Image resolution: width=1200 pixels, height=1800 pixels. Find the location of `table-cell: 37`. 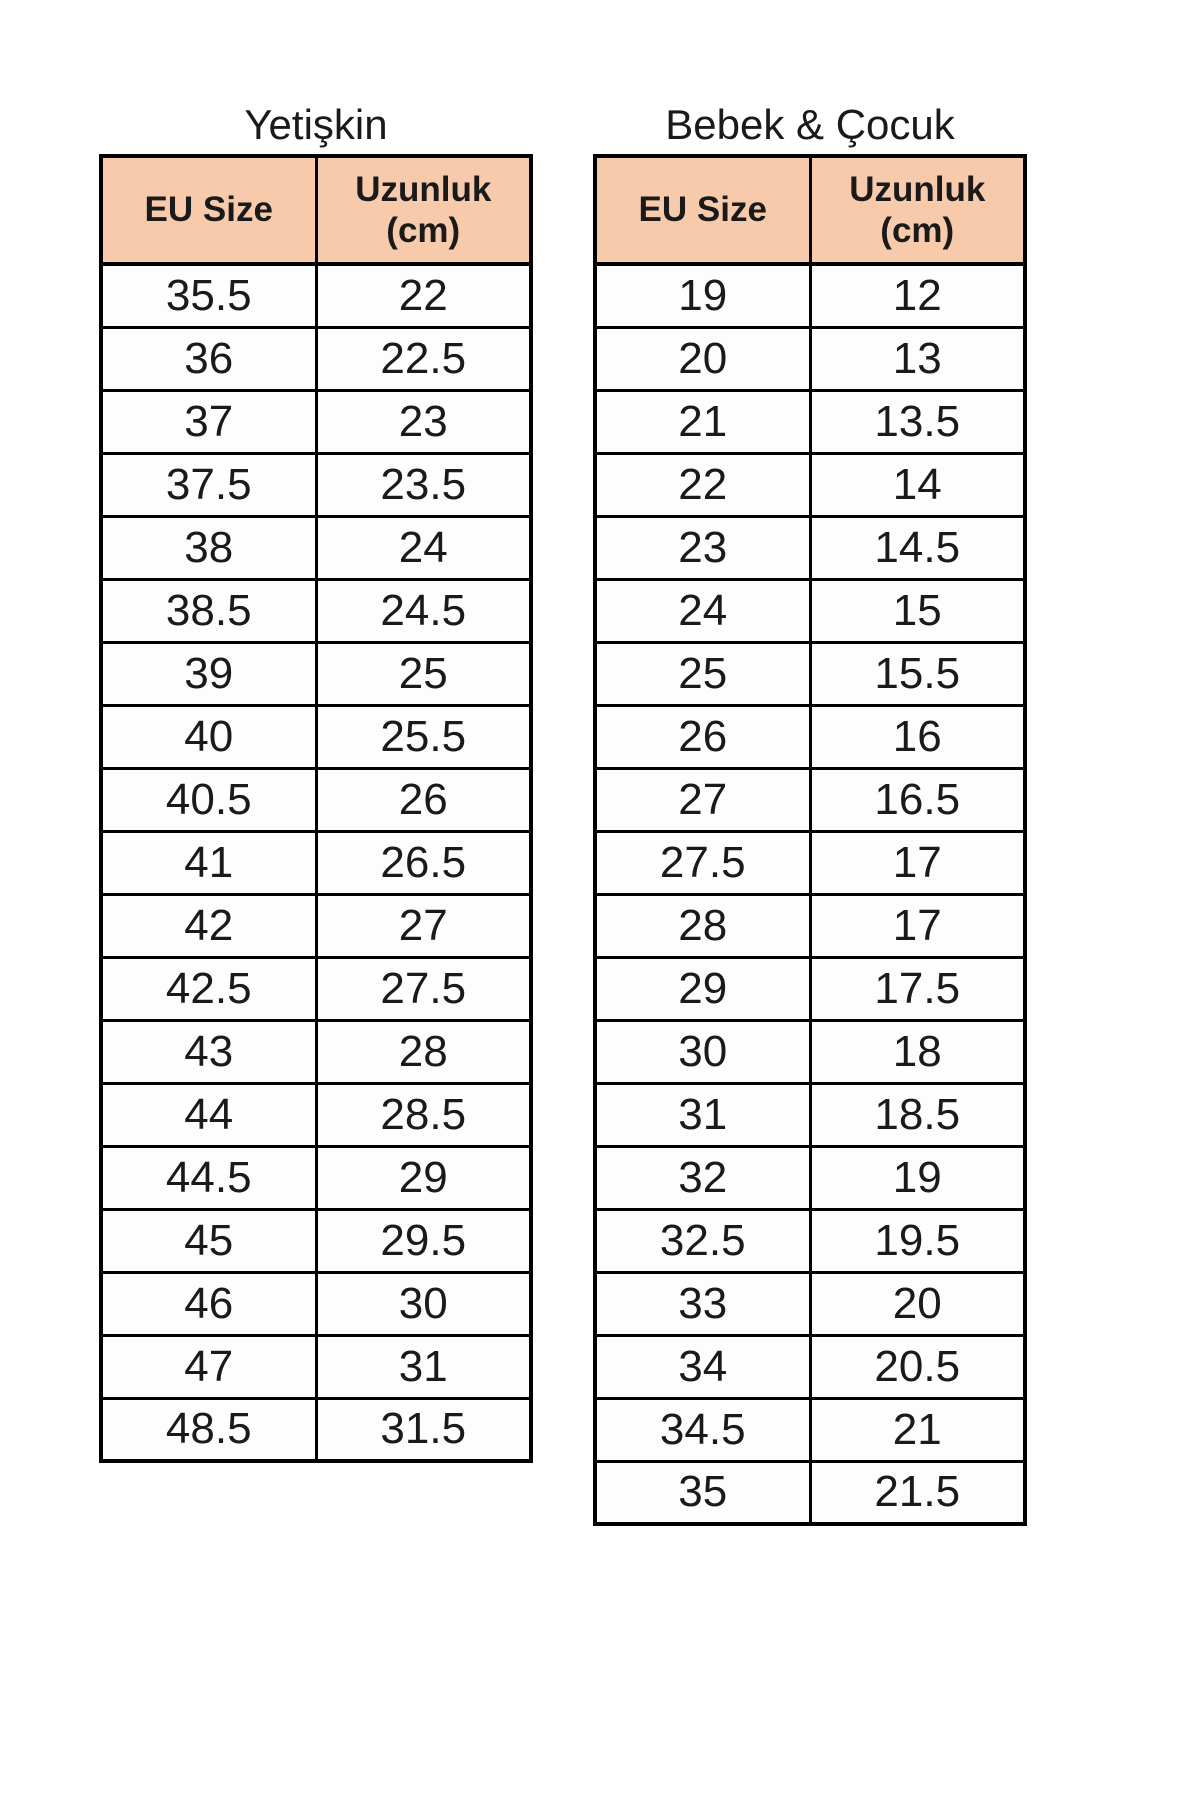

table-cell: 37 is located at coordinates (208, 421).